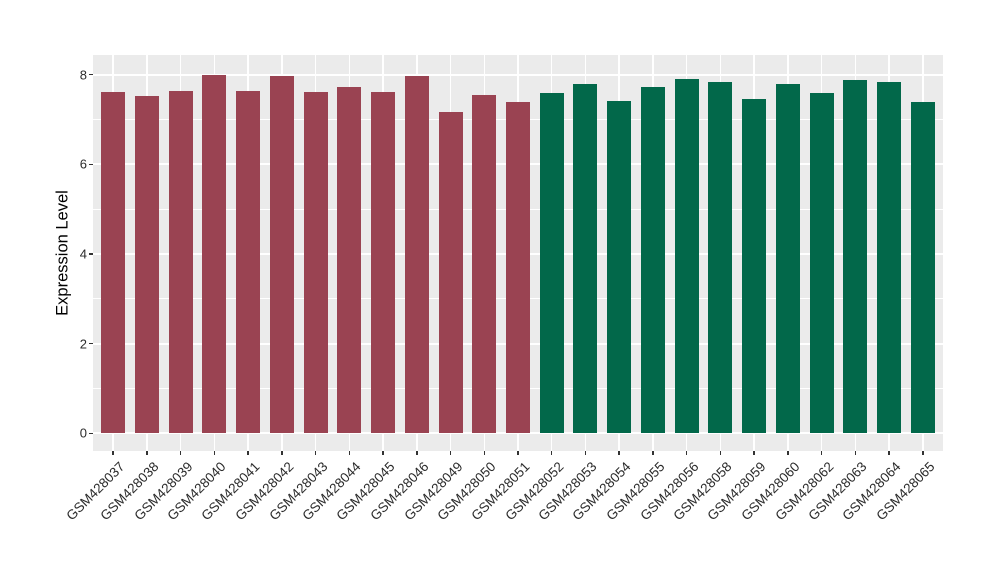 Image resolution: width=1000 pixels, height=580 pixels. Describe the element at coordinates (83, 254) in the screenshot. I see `y-tick-label: 4` at that location.